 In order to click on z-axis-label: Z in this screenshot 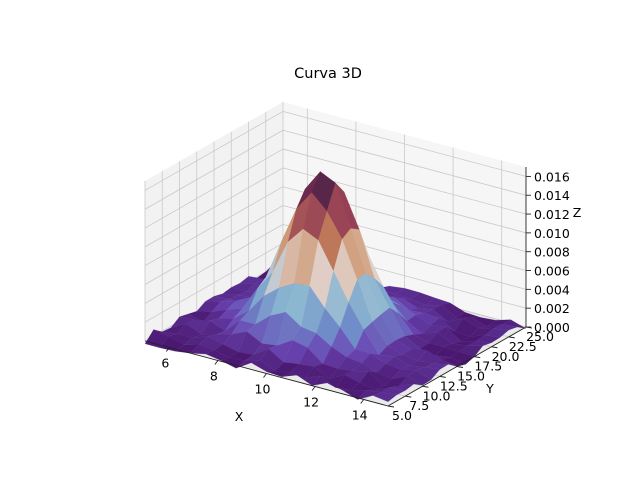, I will do `click(577, 212)`.